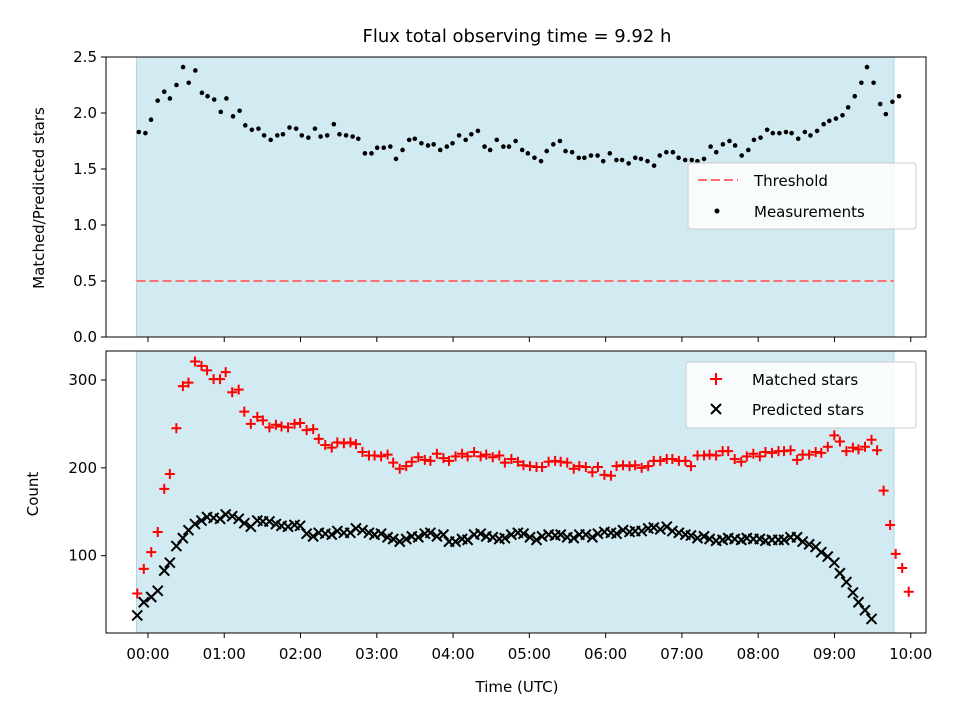 Image resolution: width=960 pixels, height=720 pixels. Describe the element at coordinates (758, 654) in the screenshot. I see `x-tick-label: 08:00` at that location.